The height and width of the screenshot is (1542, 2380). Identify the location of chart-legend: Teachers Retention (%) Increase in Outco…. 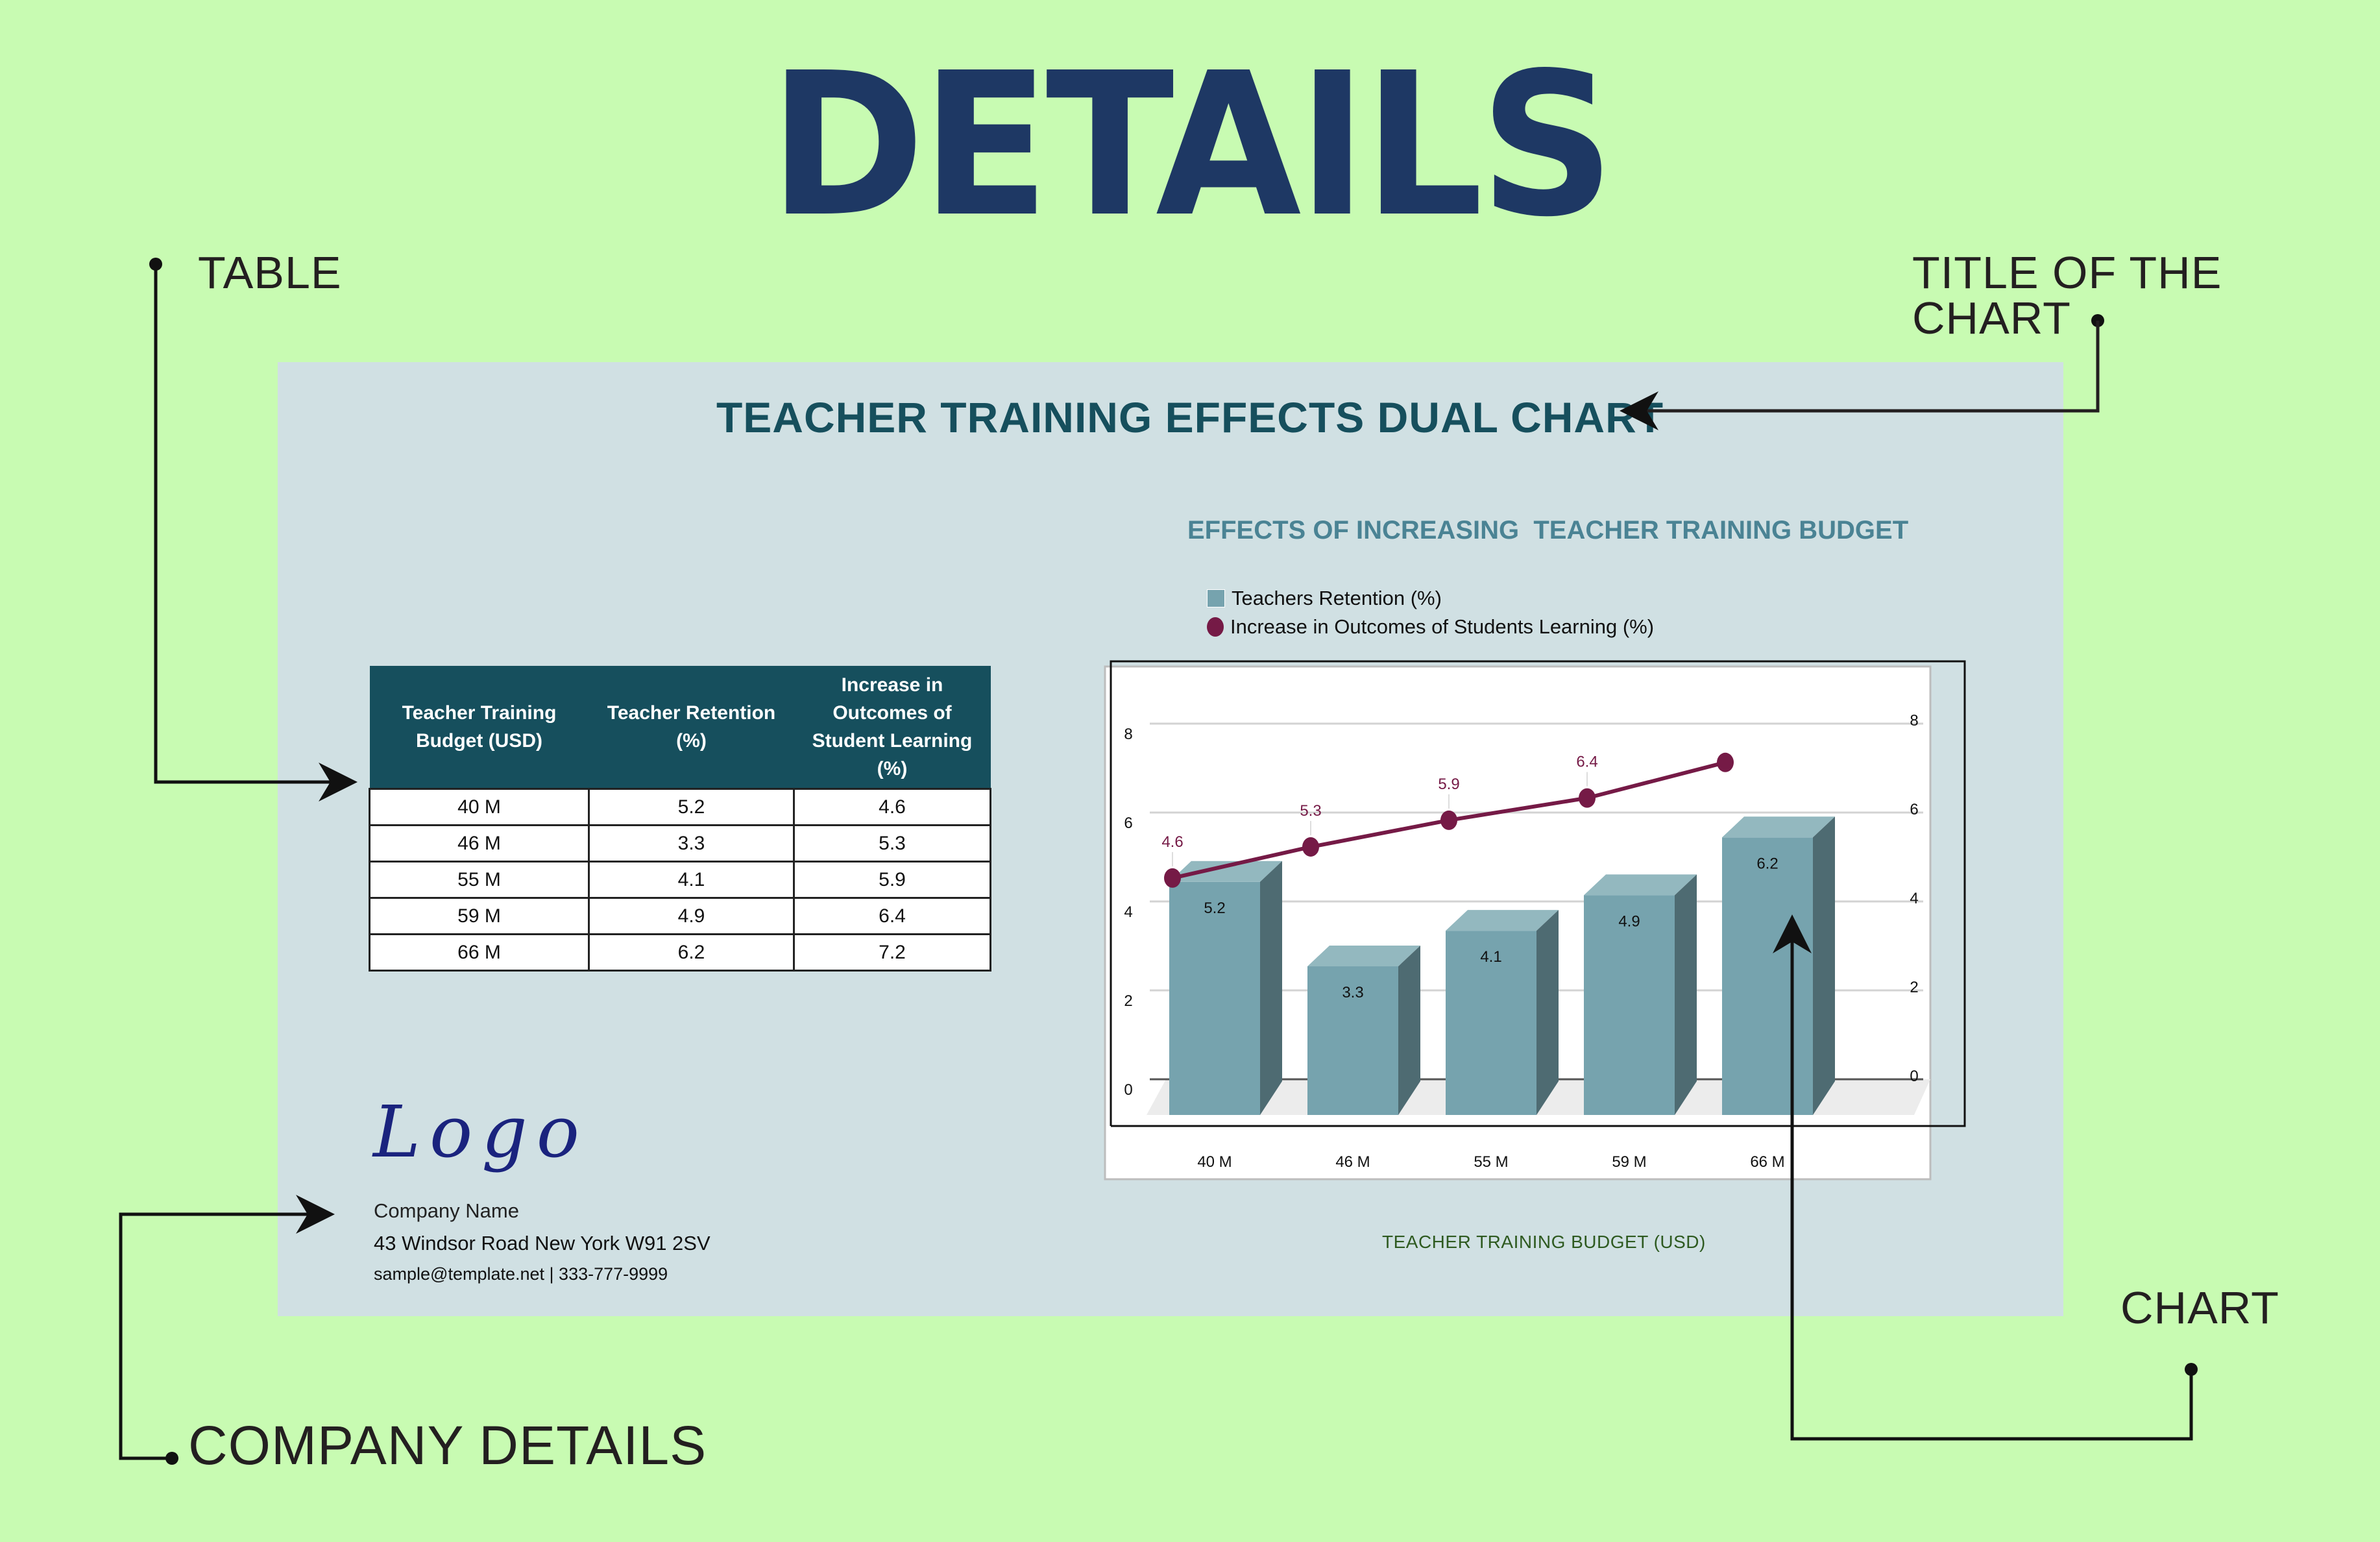
(1431, 612).